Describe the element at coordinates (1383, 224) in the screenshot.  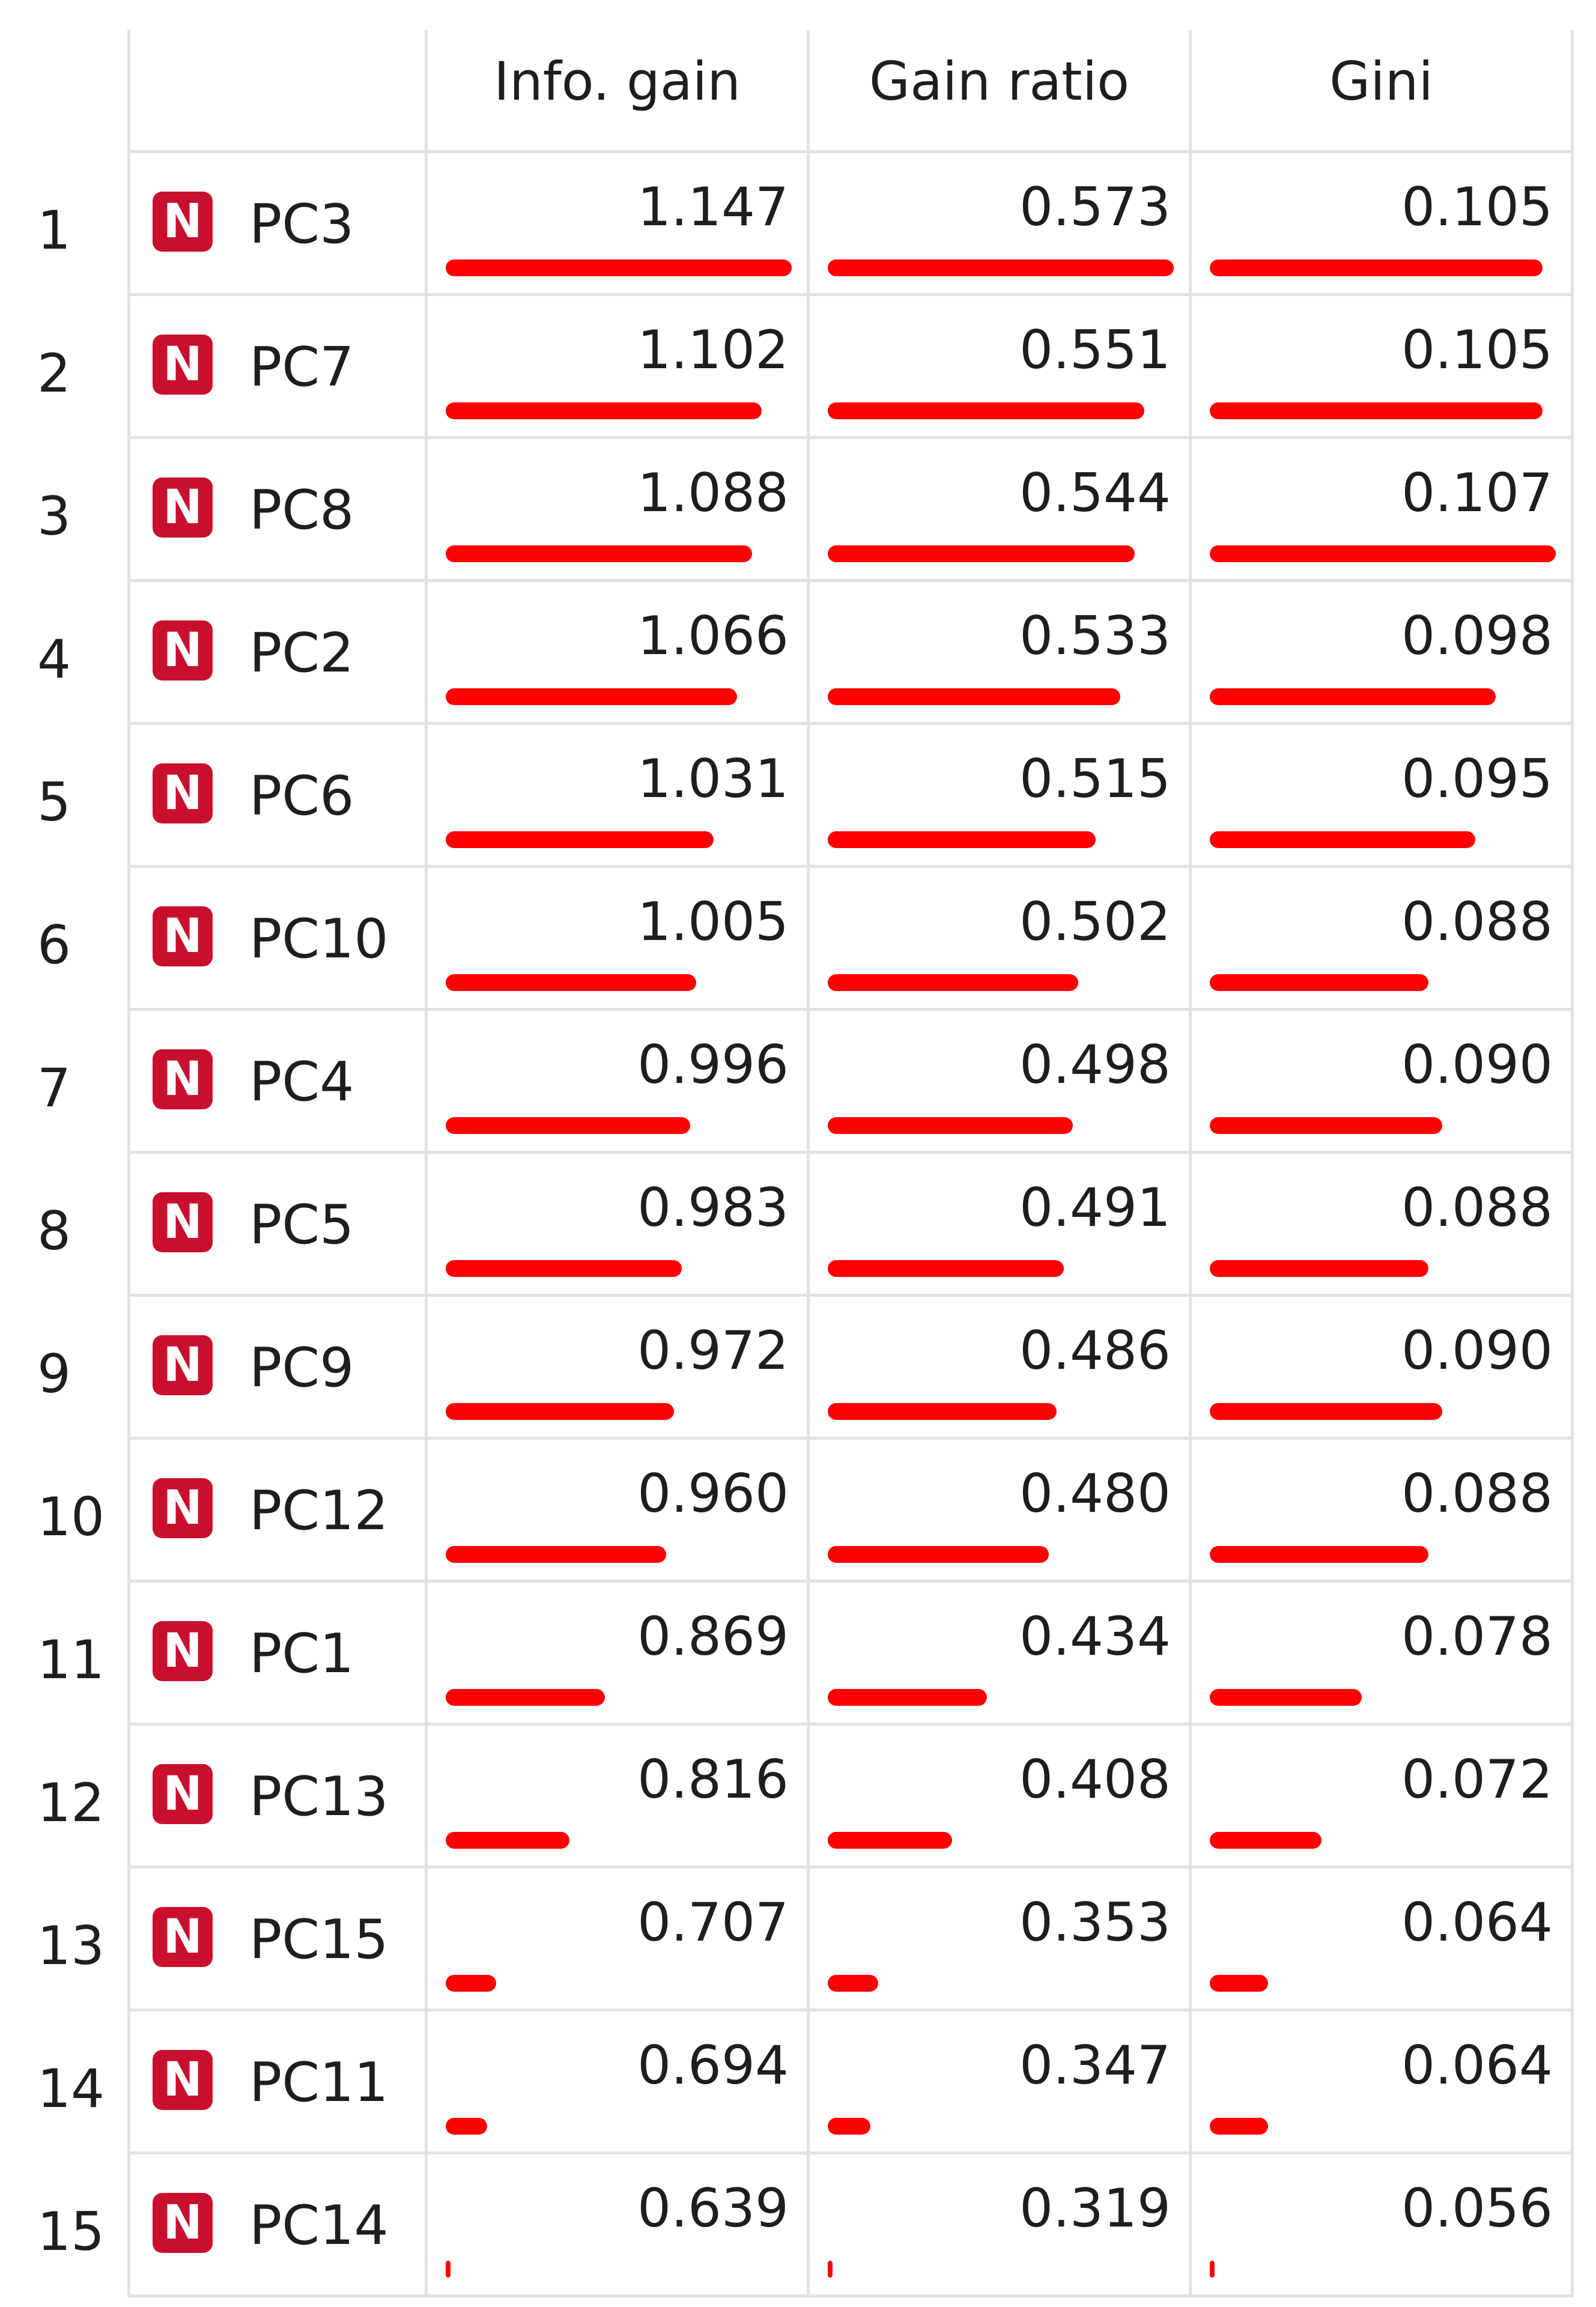
I see `gini-cell: 0.105` at that location.